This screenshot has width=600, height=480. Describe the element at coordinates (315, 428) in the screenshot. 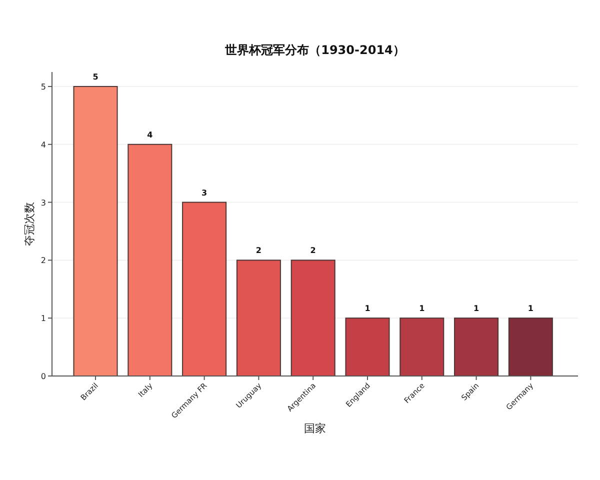

I see `xlabel: 国家` at that location.